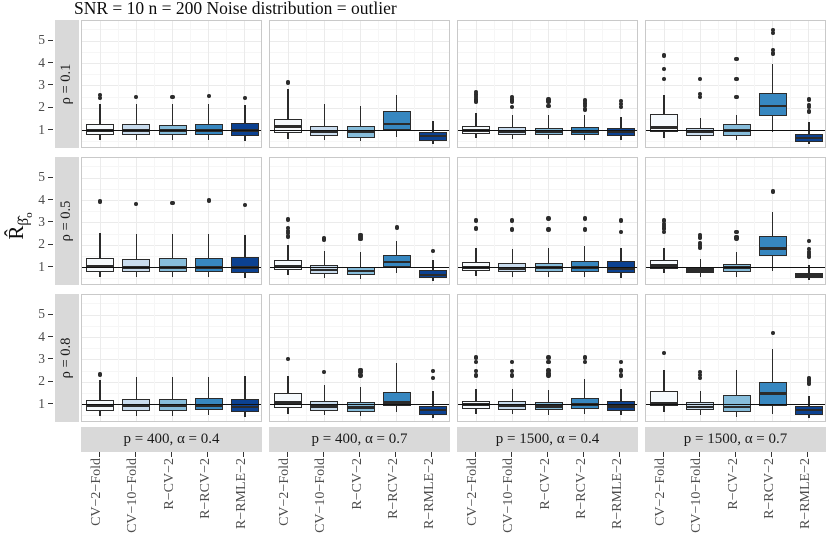 Image resolution: width=830 pixels, height=554 pixels. Describe the element at coordinates (41, 221) in the screenshot. I see `y-tick-label: 3` at that location.